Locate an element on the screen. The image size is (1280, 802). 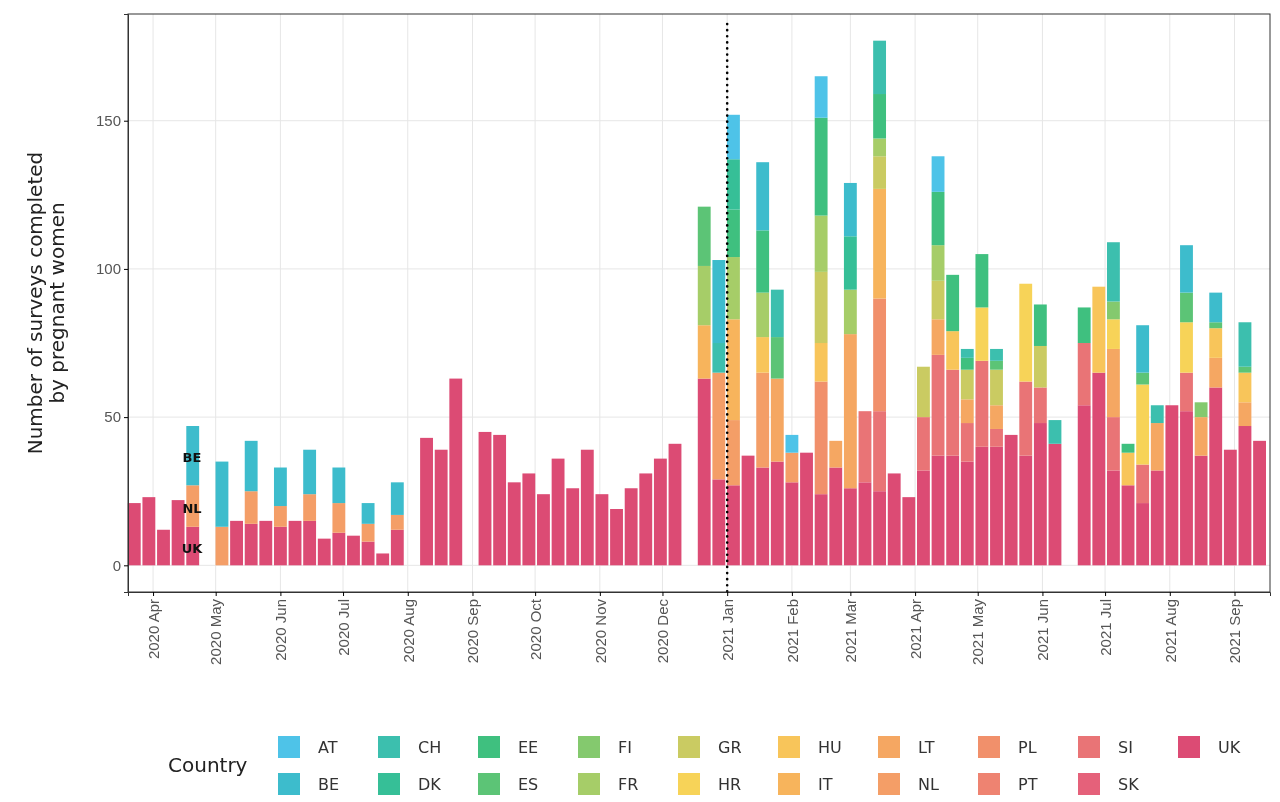
x-tick-label: 2021 Jun is located at coordinates (1043, 630).